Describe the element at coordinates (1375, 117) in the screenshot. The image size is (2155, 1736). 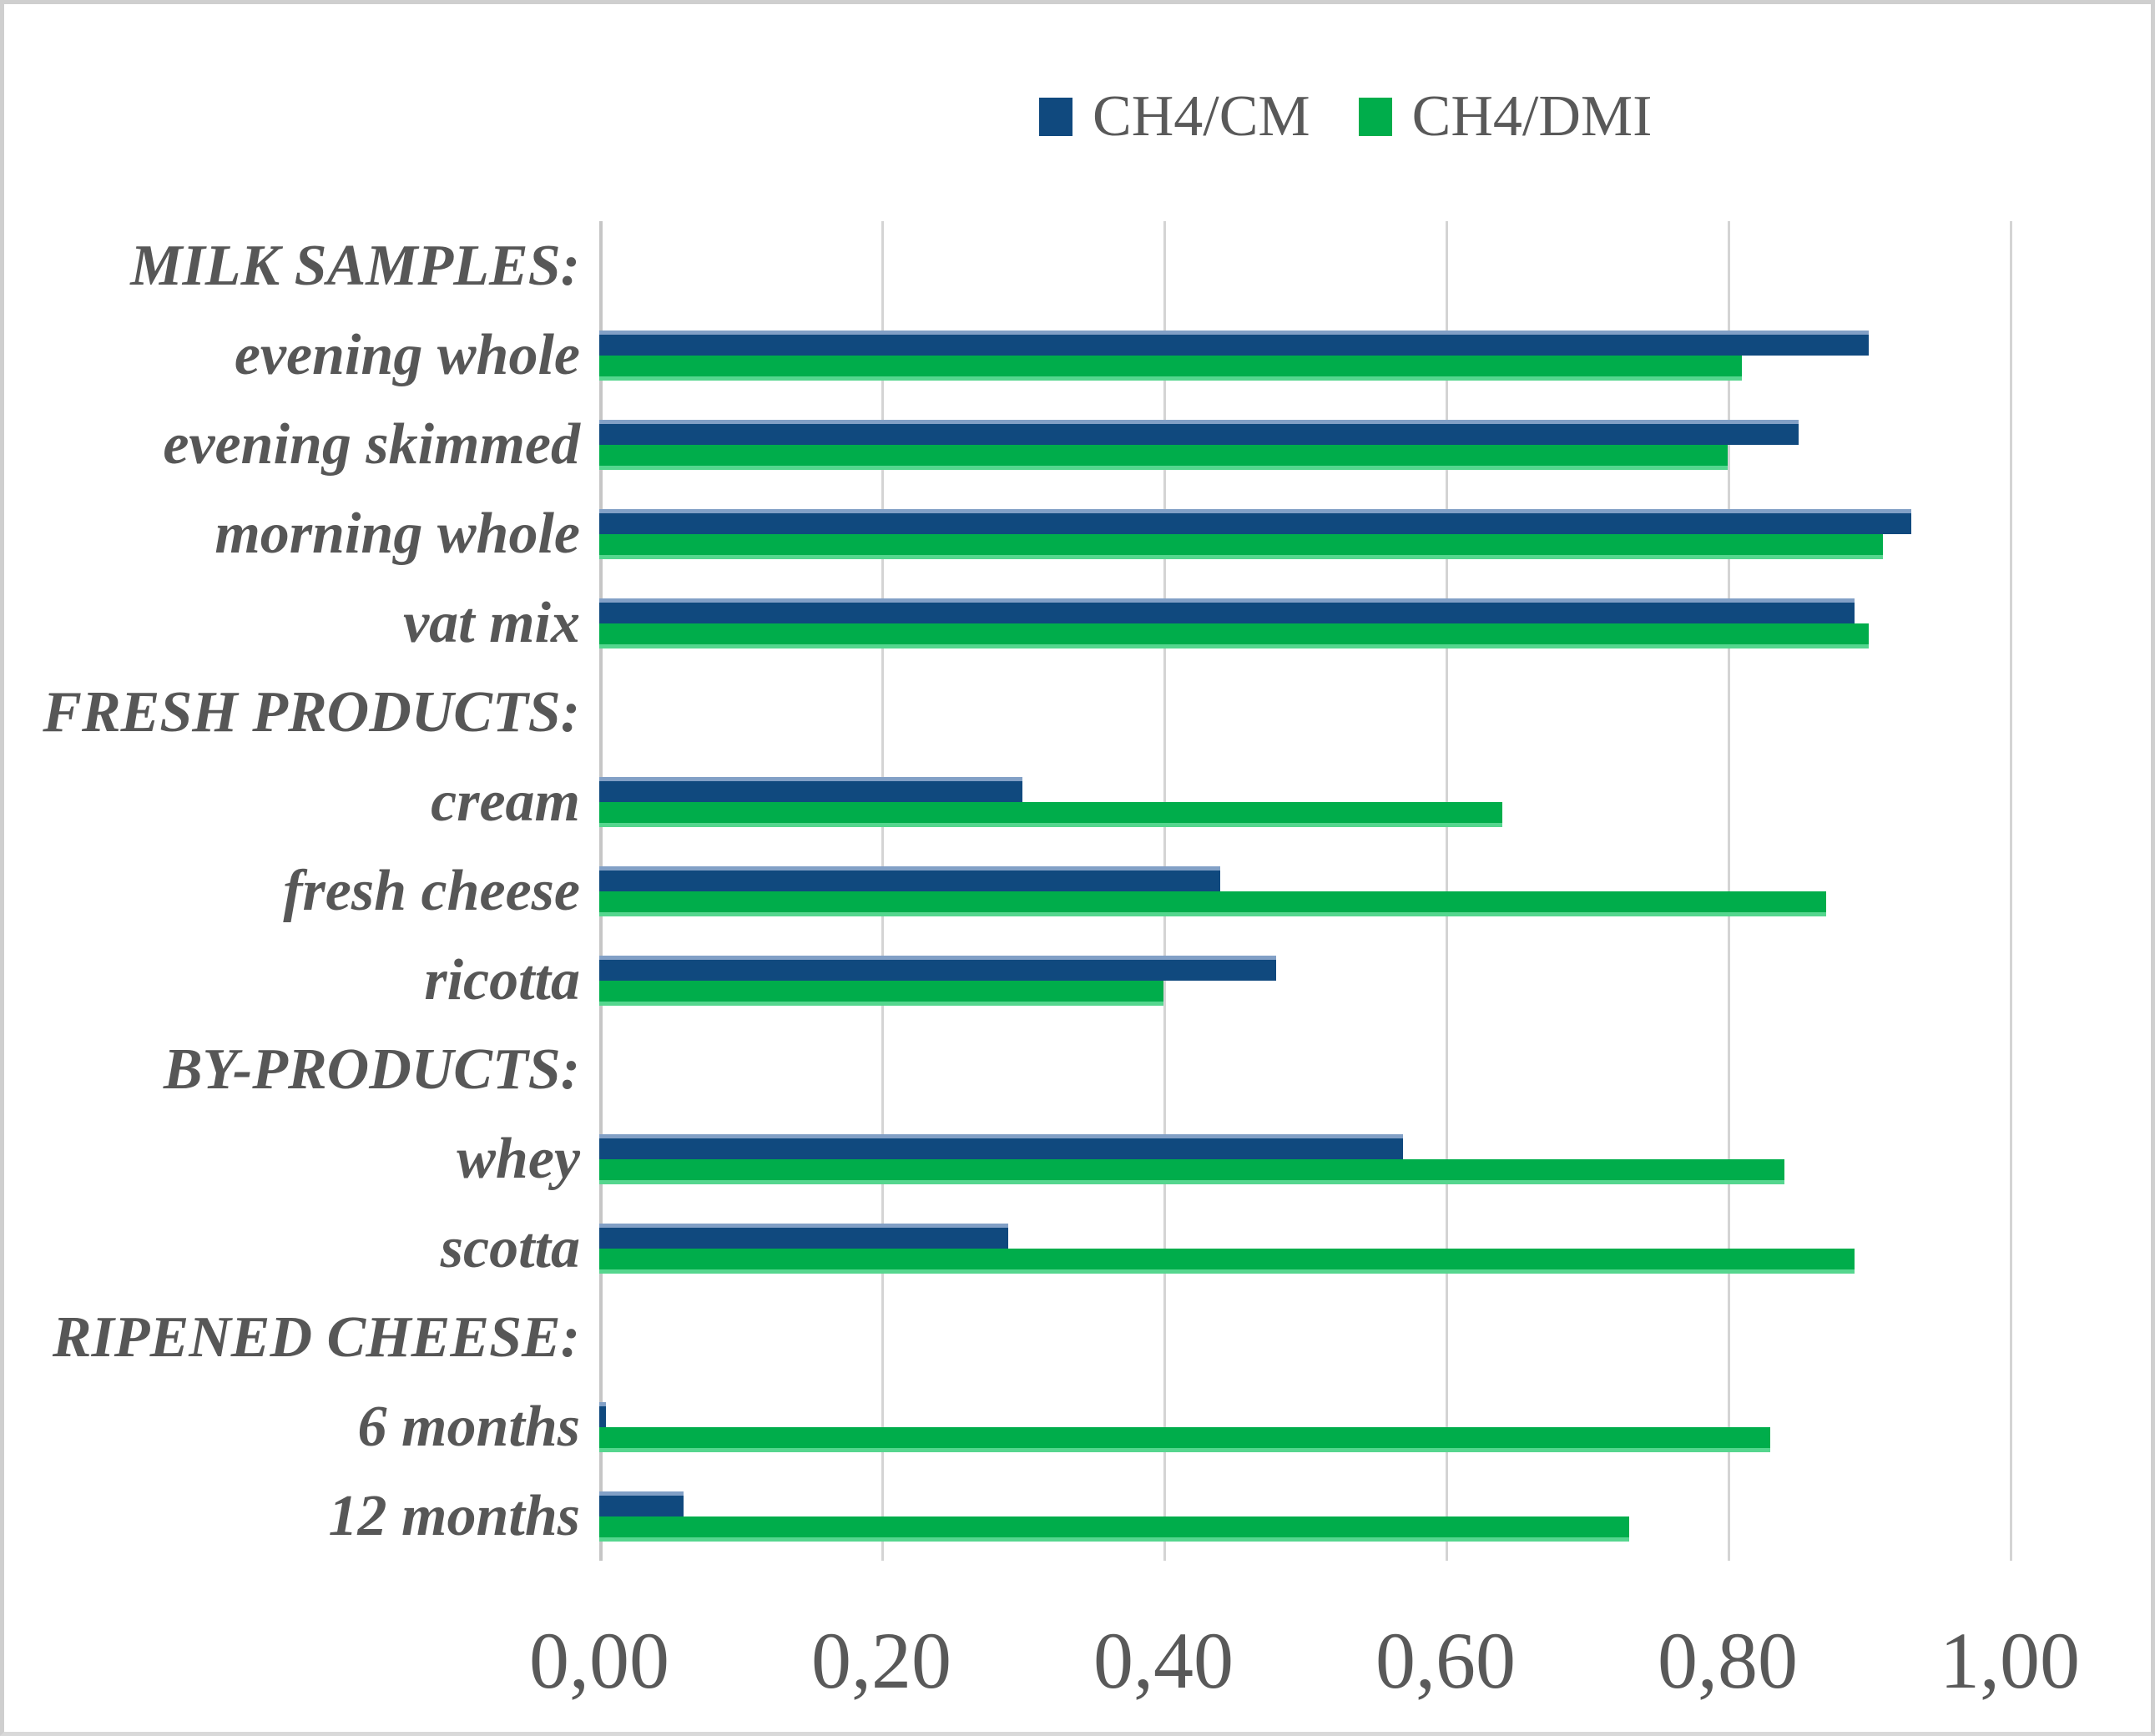
I see `legend-swatch-ch4-dmi-icon` at that location.